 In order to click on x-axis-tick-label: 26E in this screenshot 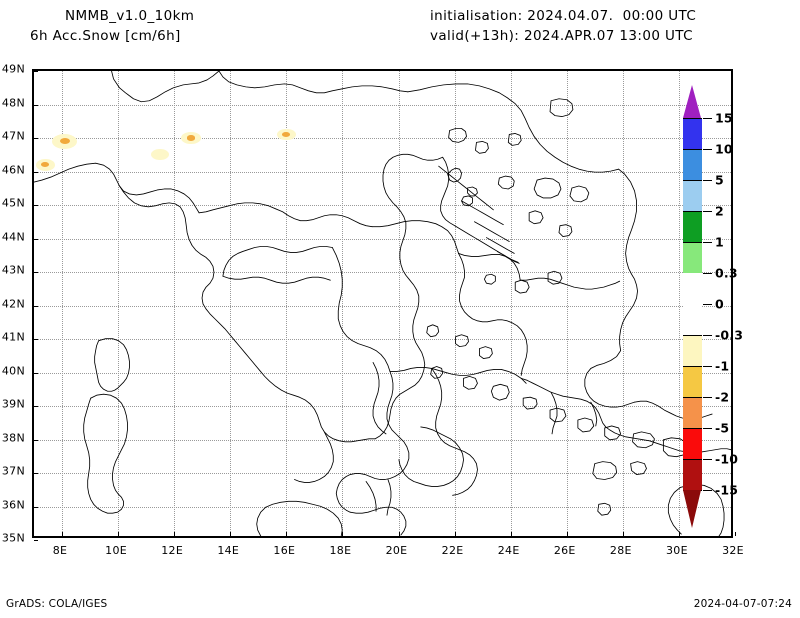, I will do `click(564, 550)`.